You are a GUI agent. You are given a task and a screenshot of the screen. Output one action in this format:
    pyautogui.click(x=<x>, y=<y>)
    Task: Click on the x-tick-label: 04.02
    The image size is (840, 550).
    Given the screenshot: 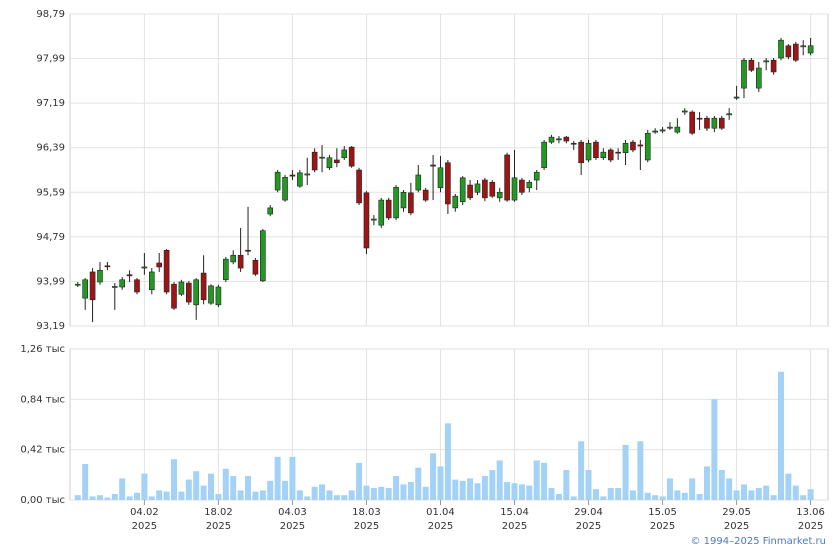 What is the action you would take?
    pyautogui.click(x=144, y=512)
    